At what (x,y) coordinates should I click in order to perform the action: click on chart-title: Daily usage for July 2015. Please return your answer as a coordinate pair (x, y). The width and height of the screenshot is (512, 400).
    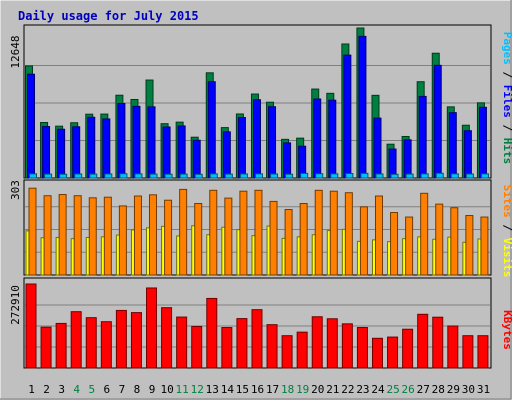
    Looking at the image, I should click on (108, 16).